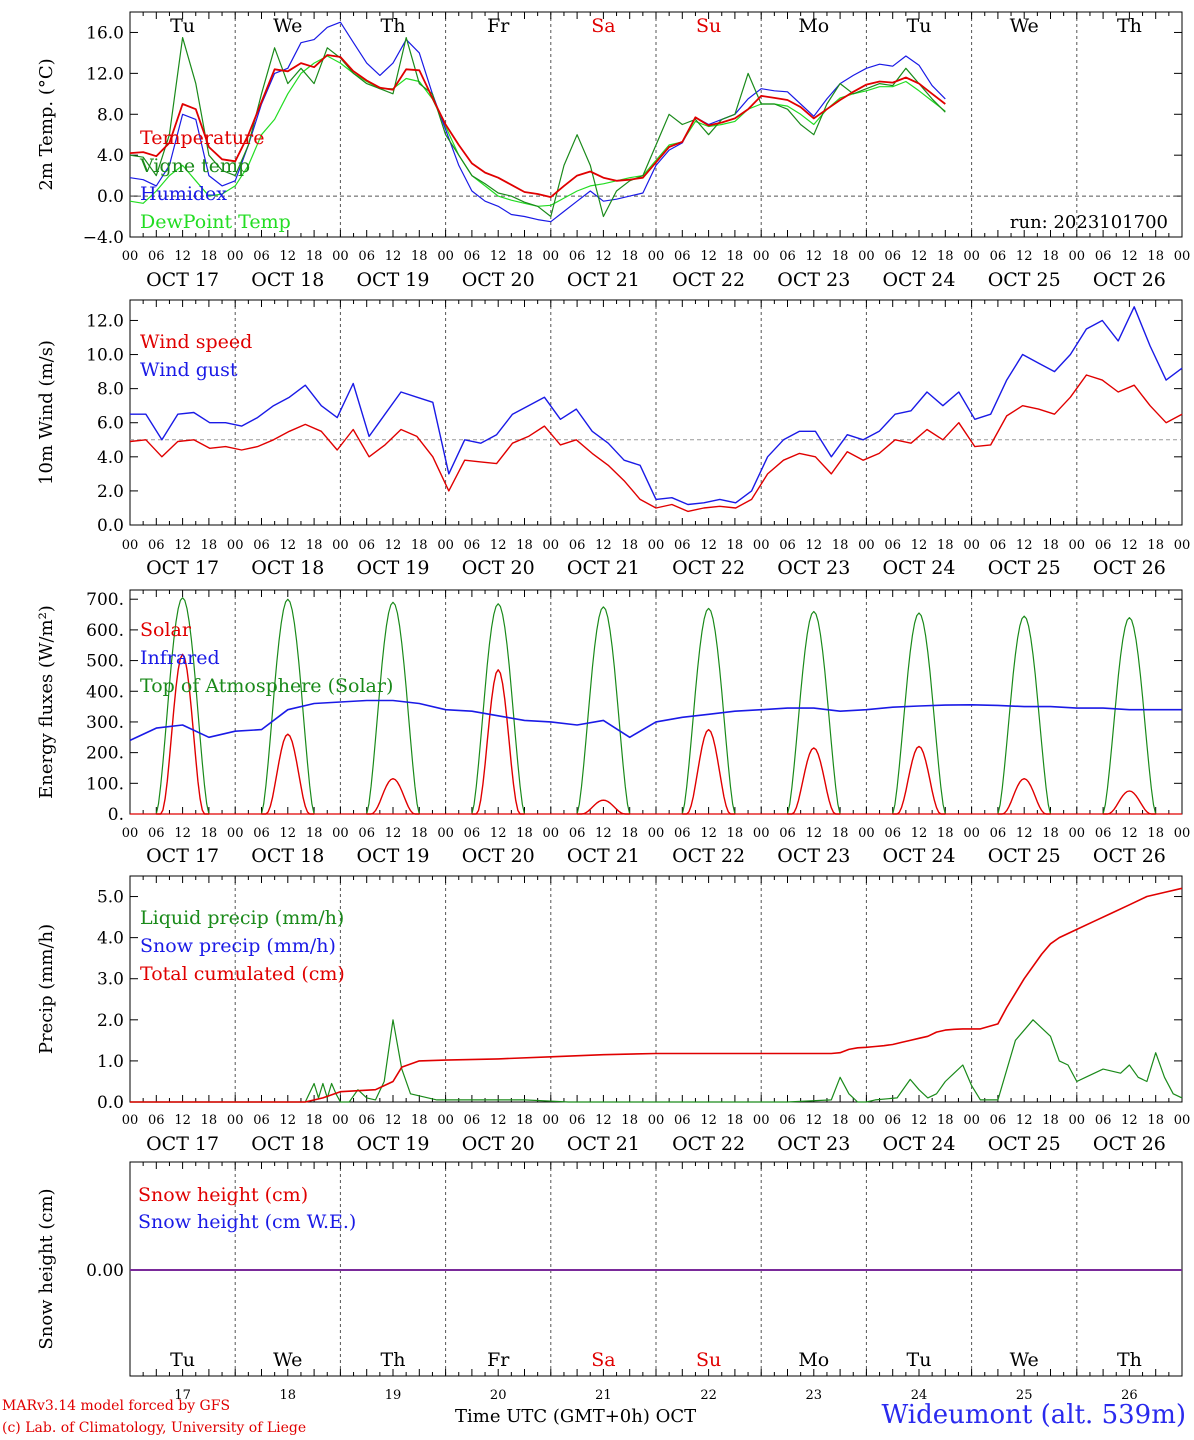 The height and width of the screenshot is (1440, 1194). Describe the element at coordinates (498, 26) in the screenshot. I see `day-name-label: Fr` at that location.